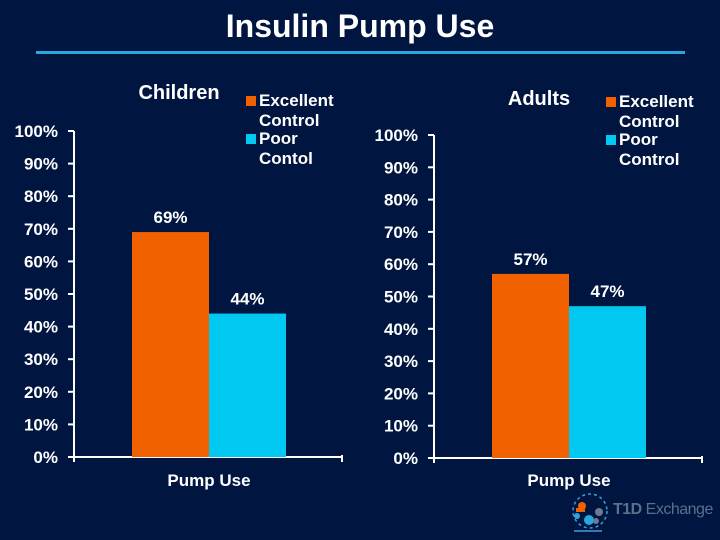  Describe the element at coordinates (607, 382) in the screenshot. I see `bar-poor-control` at that location.